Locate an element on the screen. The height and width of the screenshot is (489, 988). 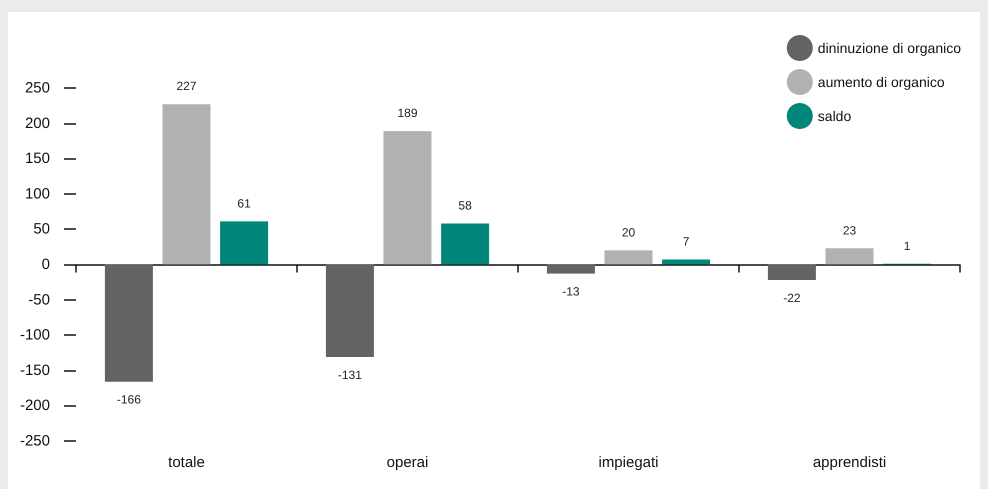
x-tick-label: apprendisti is located at coordinates (849, 462).